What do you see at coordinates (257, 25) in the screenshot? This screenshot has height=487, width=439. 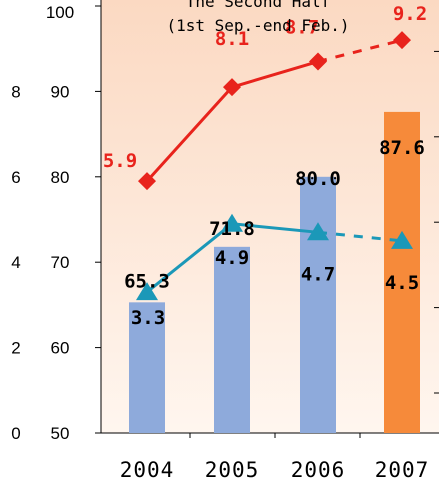 I see `chart-subtitle: (1st Sep.-end Feb.)` at bounding box center [257, 25].